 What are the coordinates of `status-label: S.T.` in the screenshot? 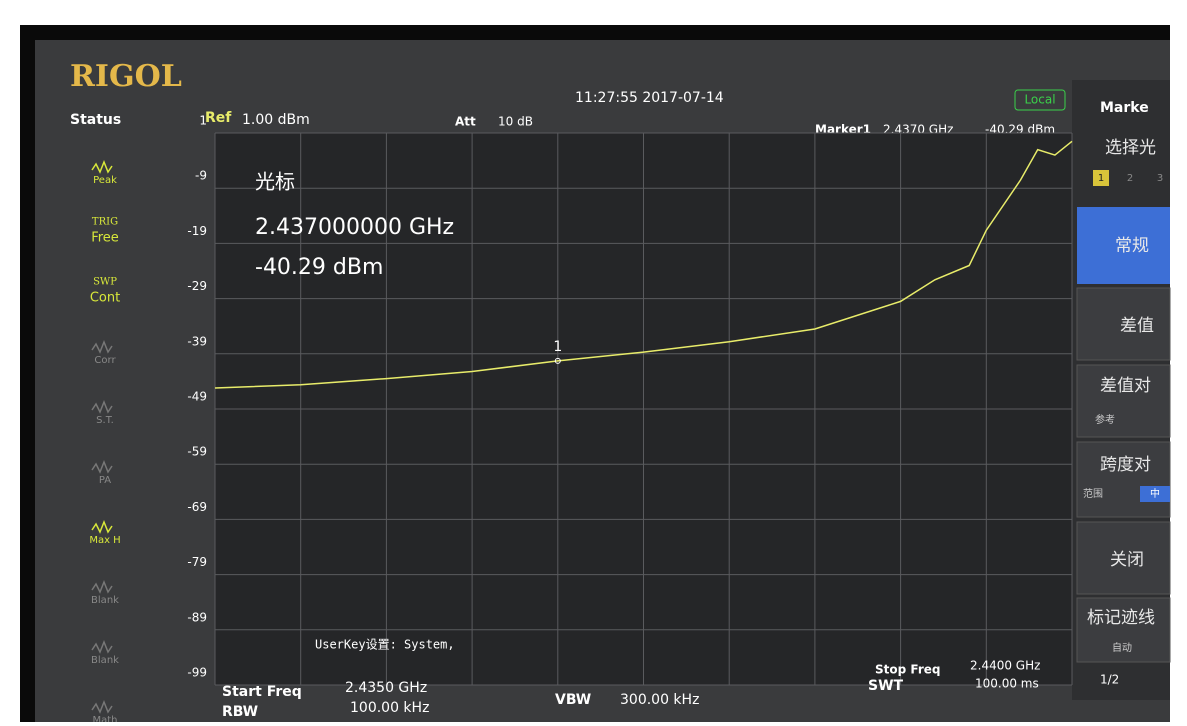 It's located at (105, 420).